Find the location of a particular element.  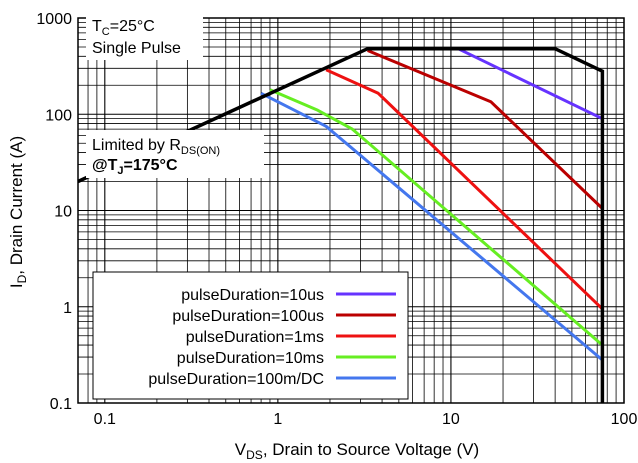

y-tick-labels: 0.1 1 10 100 1000 is located at coordinates (54, 212).